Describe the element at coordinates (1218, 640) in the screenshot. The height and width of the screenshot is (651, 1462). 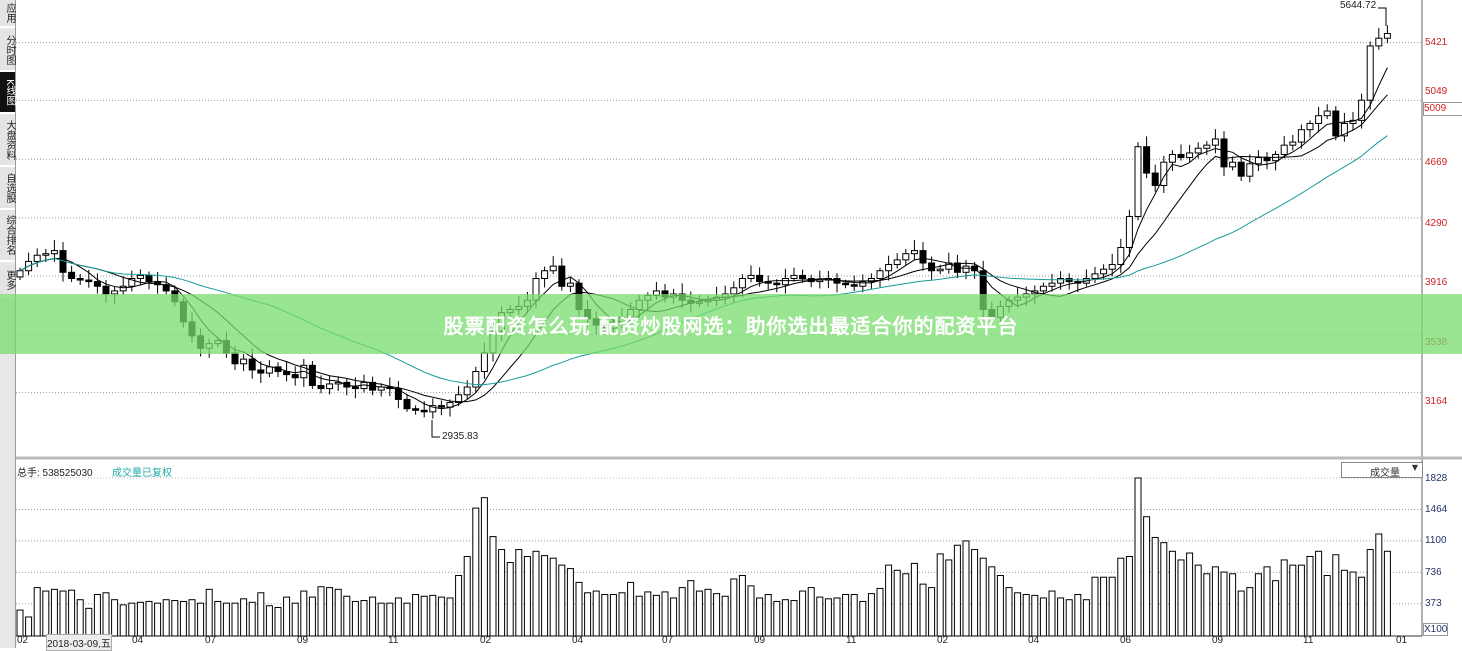
I see `x-axis-label: 09` at that location.